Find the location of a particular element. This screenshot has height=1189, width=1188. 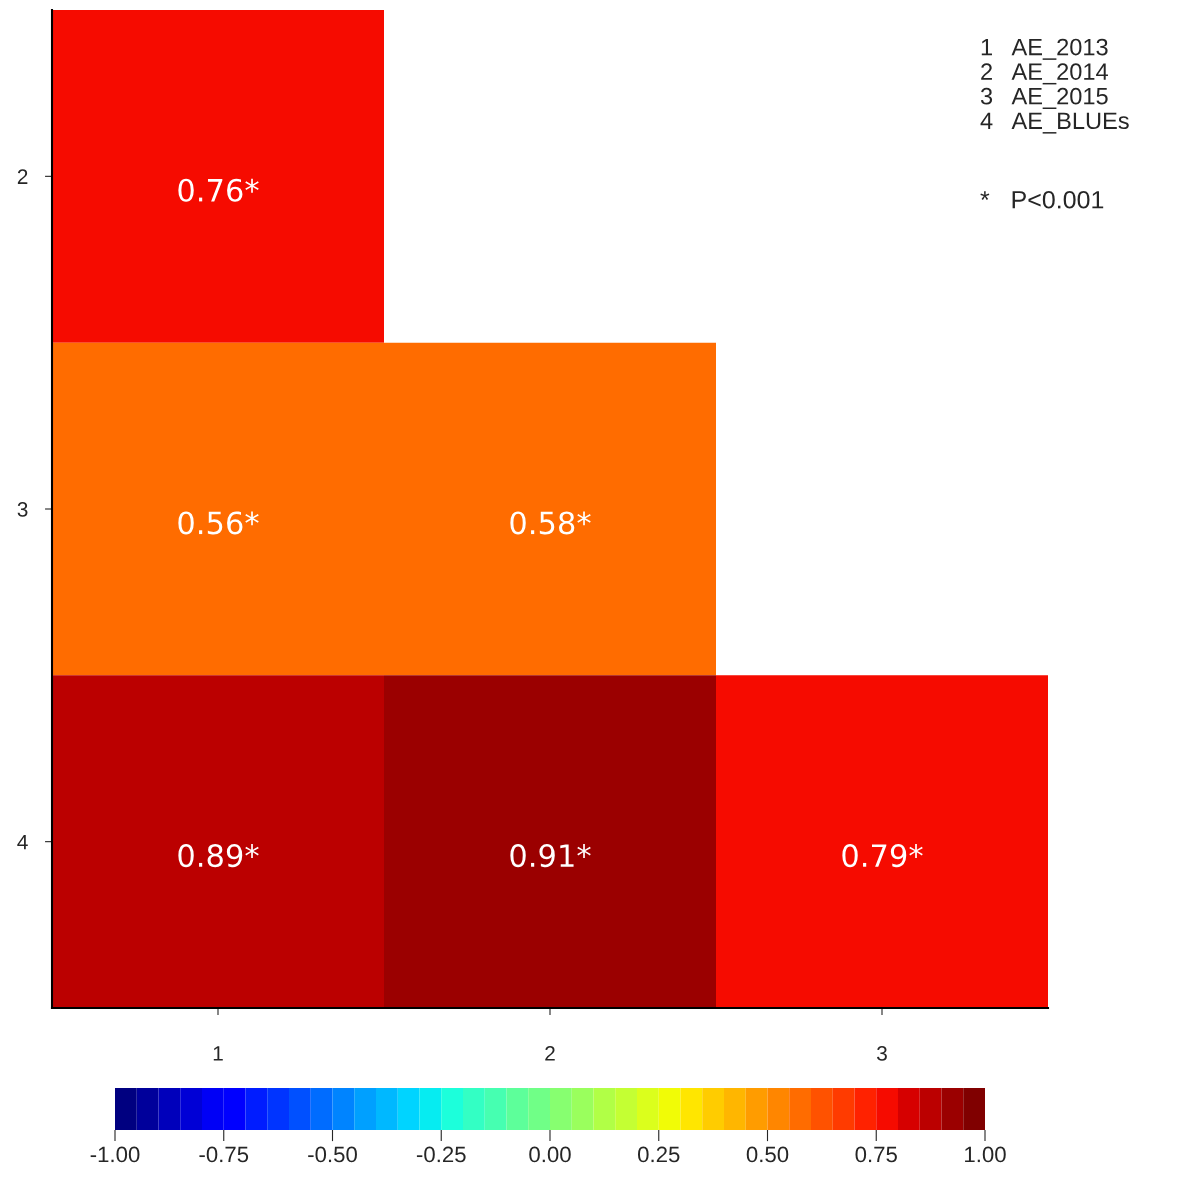

x-tick-label: 2 is located at coordinates (550, 1053).